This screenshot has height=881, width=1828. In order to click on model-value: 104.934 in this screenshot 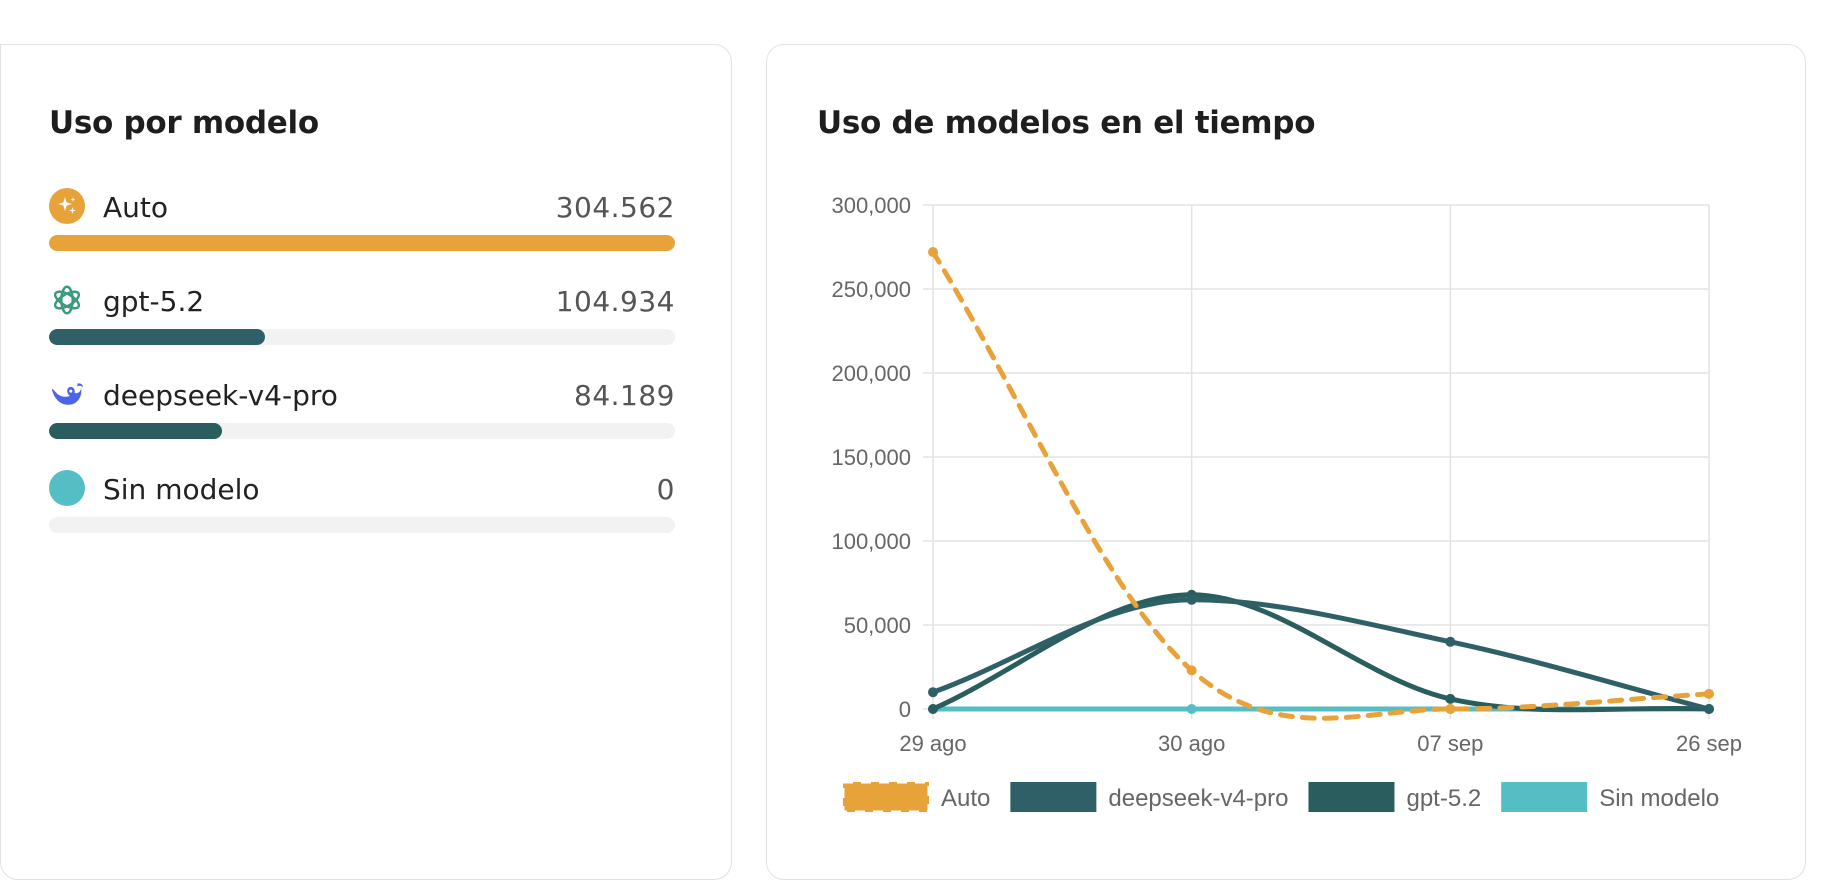, I will do `click(615, 301)`.